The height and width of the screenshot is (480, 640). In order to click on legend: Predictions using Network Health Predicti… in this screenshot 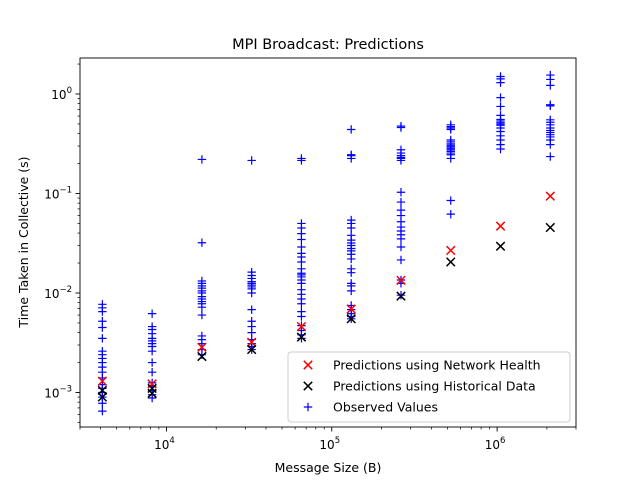, I will do `click(429, 387)`.